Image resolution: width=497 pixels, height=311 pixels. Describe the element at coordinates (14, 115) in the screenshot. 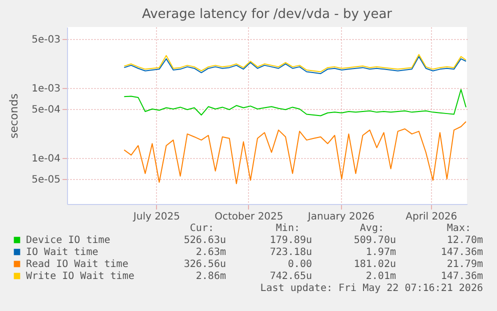

I see `y-axis-title: seconds` at that location.